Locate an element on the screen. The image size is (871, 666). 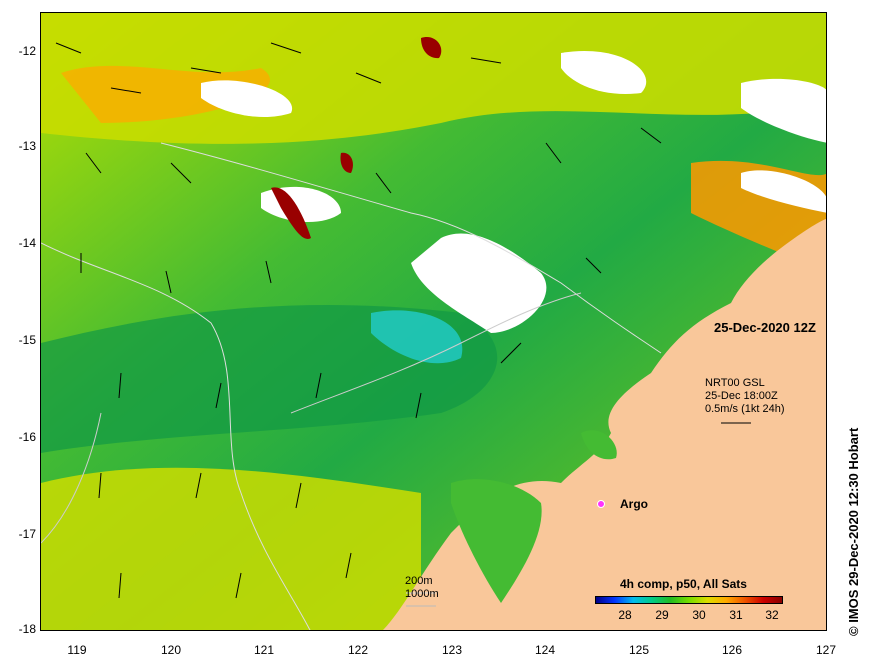
lat-label: -12 is located at coordinates (27, 51).